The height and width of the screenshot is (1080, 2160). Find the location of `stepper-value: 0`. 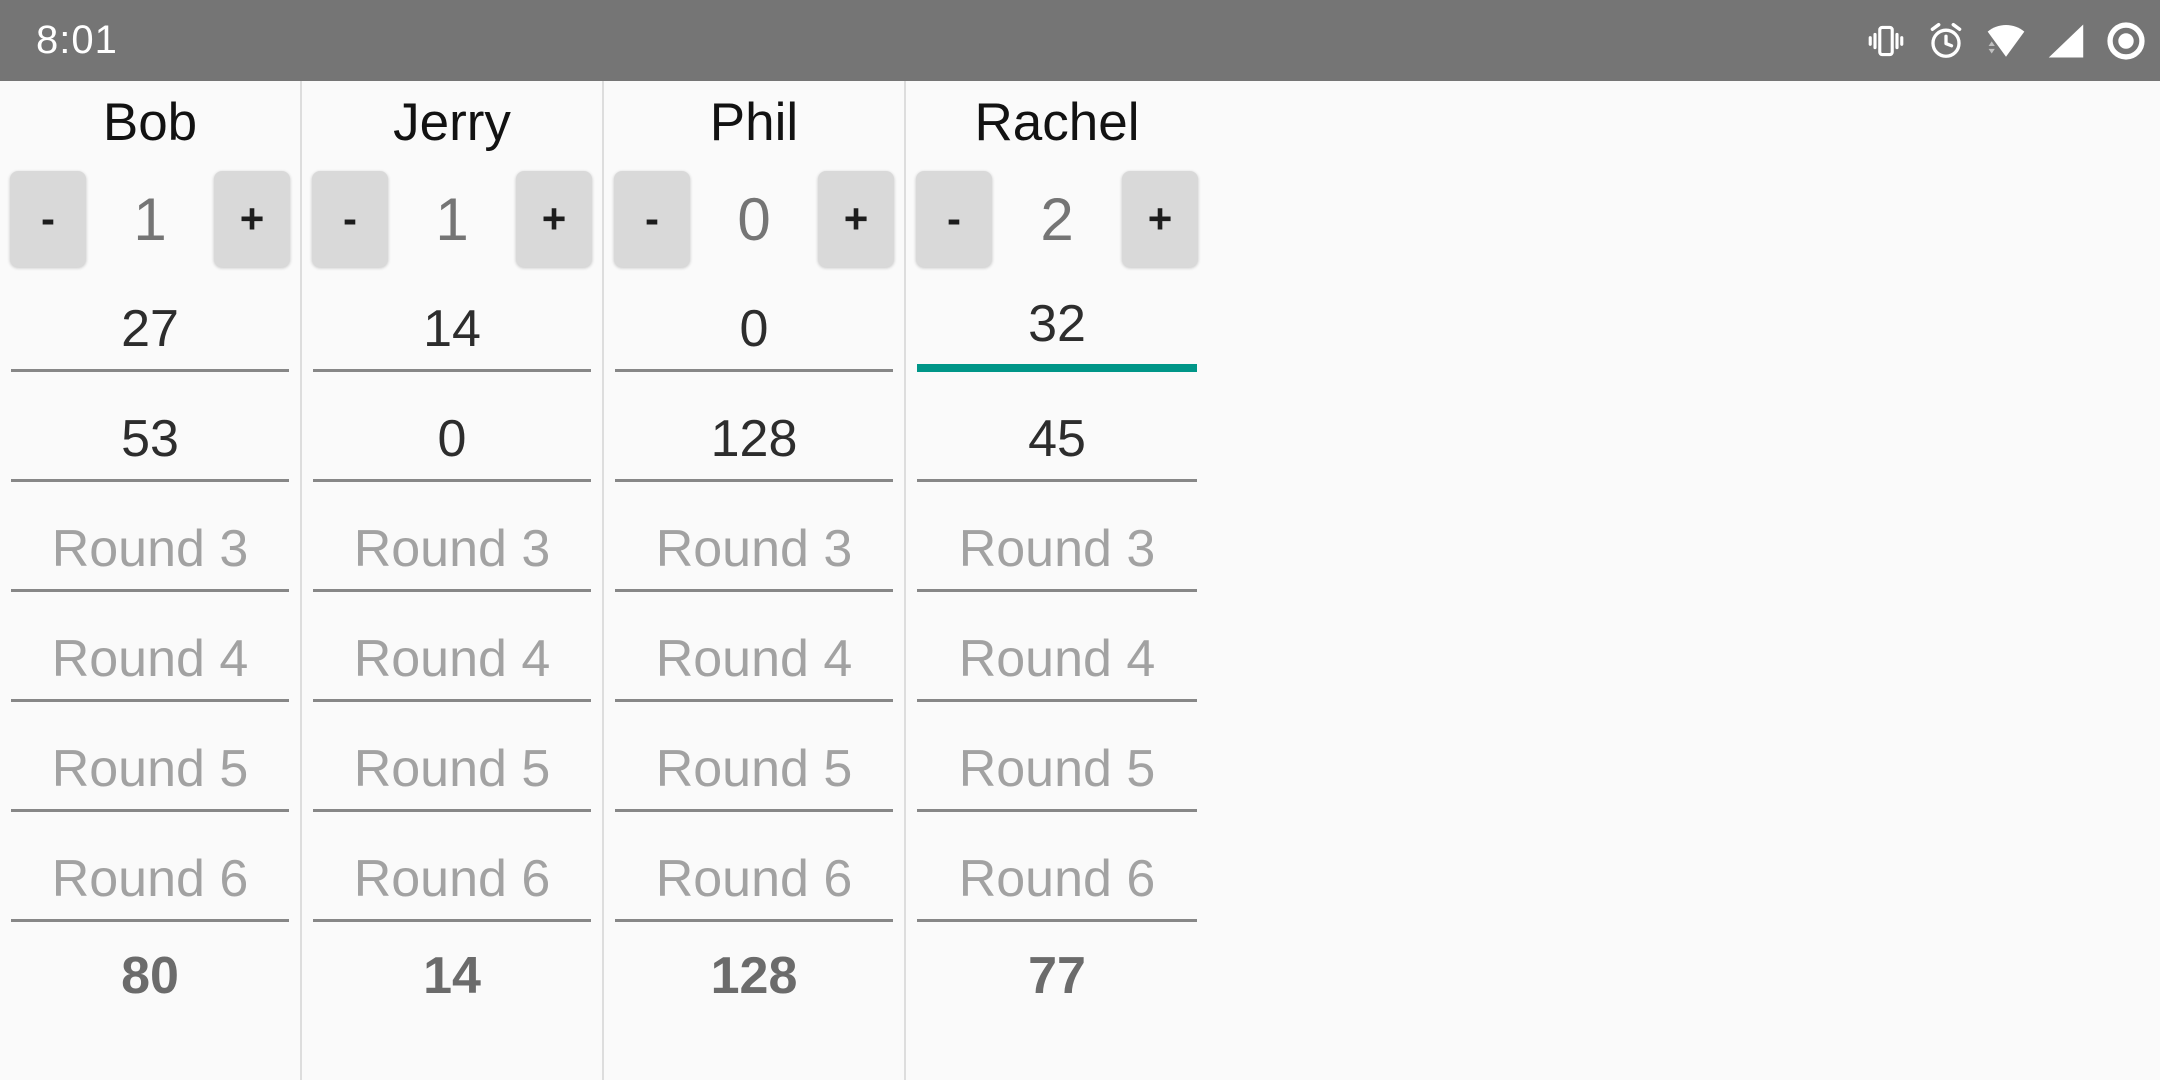

stepper-value: 0 is located at coordinates (754, 219).